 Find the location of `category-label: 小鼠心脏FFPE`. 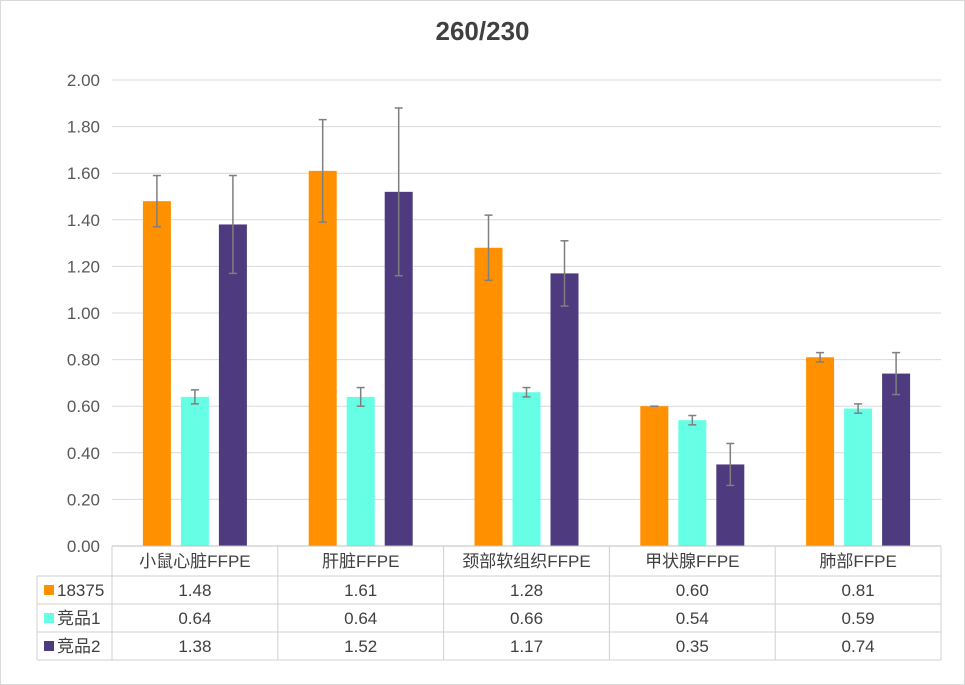

category-label: 小鼠心脏FFPE is located at coordinates (194, 561).